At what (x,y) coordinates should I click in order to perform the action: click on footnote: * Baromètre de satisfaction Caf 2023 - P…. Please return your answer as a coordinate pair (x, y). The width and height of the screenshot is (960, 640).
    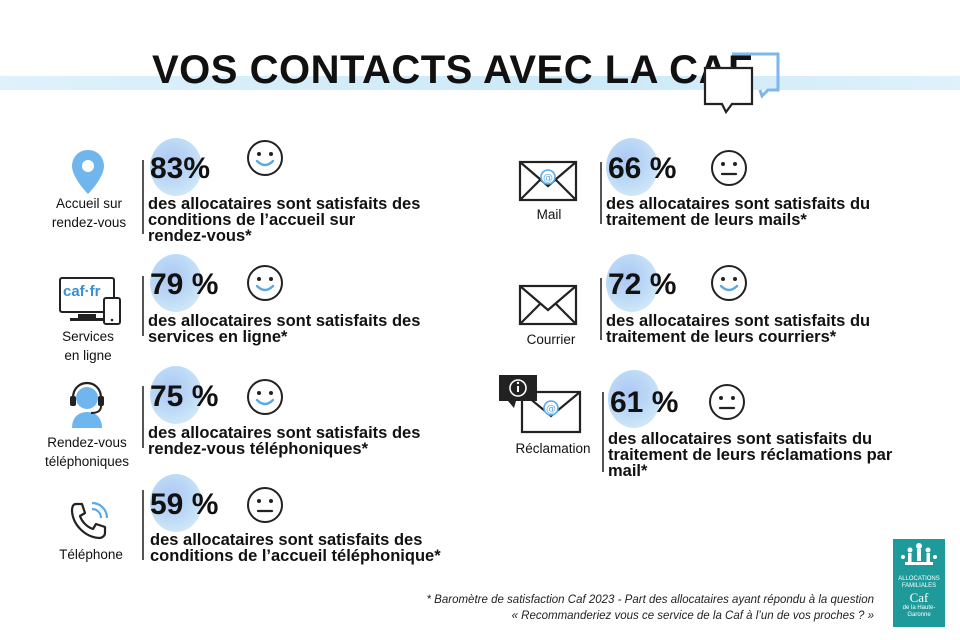
    Looking at the image, I should click on (650, 608).